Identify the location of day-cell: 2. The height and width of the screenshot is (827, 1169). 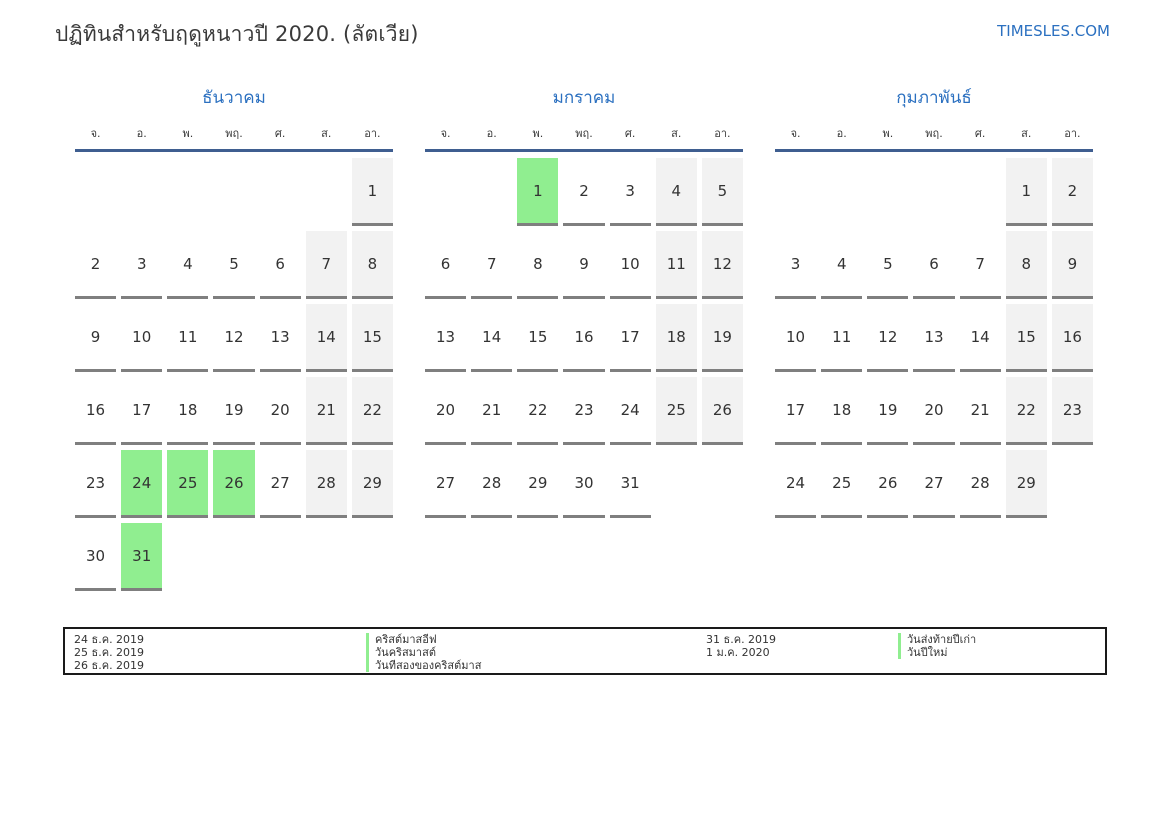
(1072, 192).